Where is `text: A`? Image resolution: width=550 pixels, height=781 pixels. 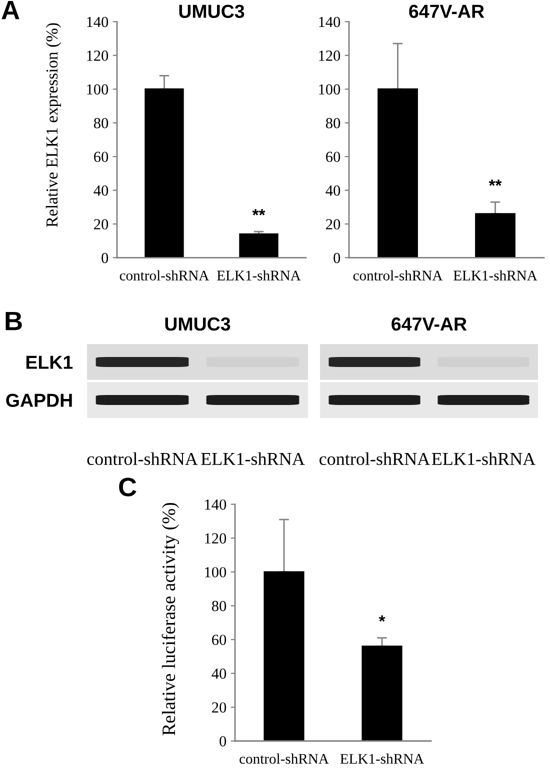 text: A is located at coordinates (11, 10).